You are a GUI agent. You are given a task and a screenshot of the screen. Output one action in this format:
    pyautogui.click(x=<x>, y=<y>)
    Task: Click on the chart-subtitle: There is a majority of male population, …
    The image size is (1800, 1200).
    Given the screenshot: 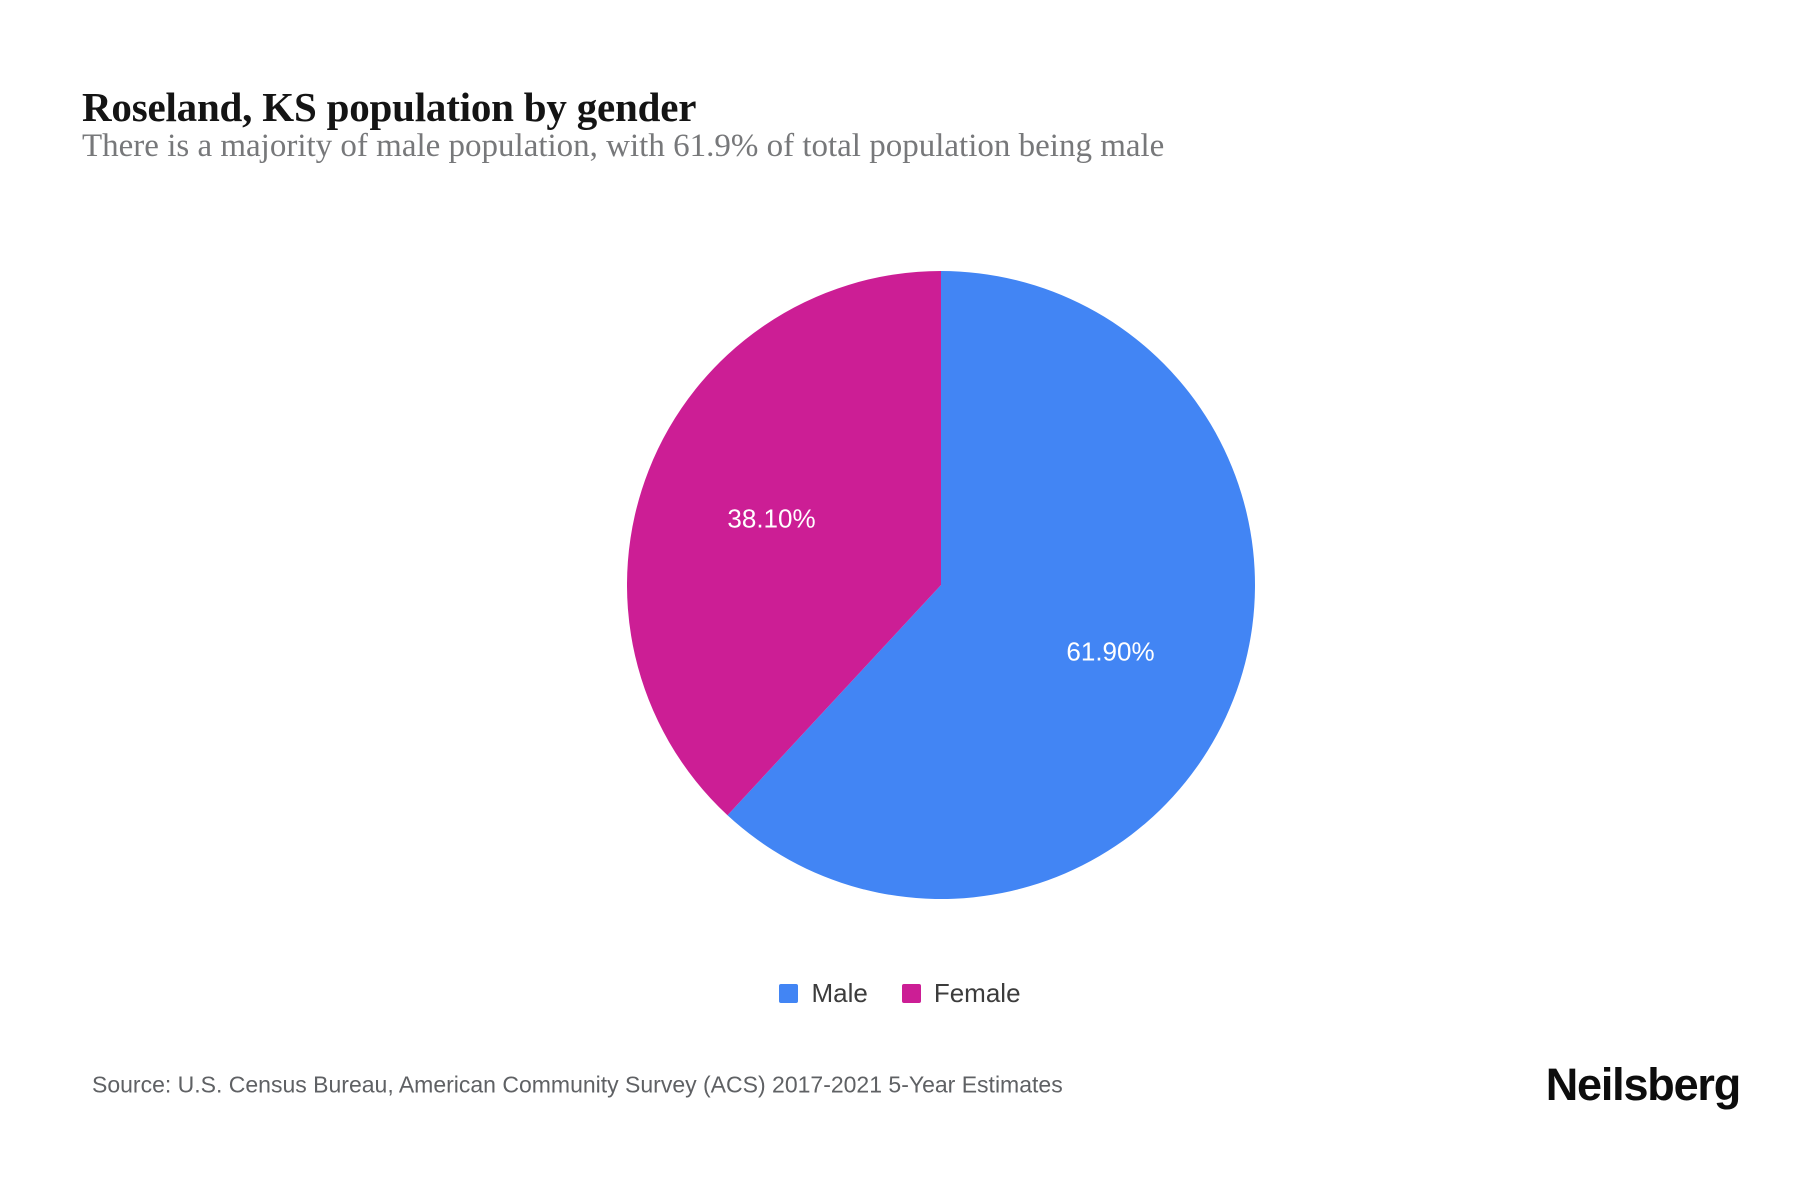 What is the action you would take?
    pyautogui.click(x=623, y=146)
    